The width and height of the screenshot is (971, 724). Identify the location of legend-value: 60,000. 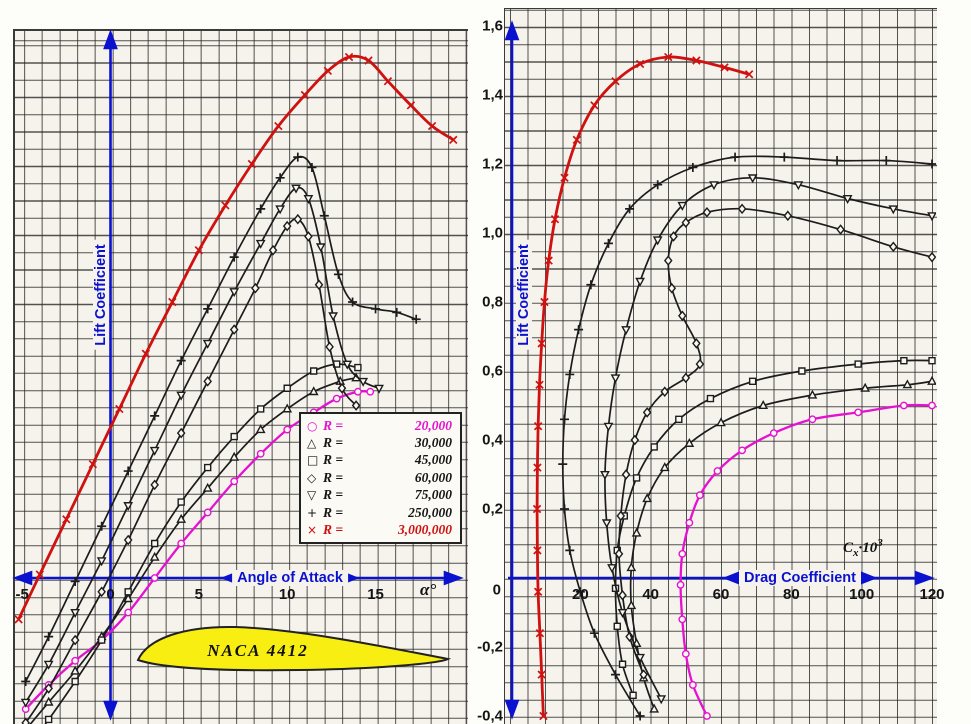
(433, 477).